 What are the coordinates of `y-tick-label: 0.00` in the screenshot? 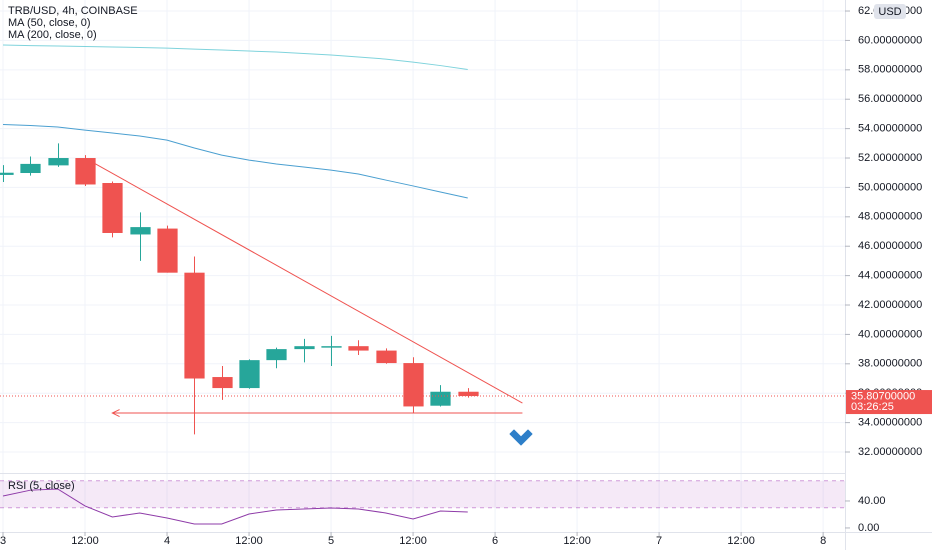 It's located at (868, 528).